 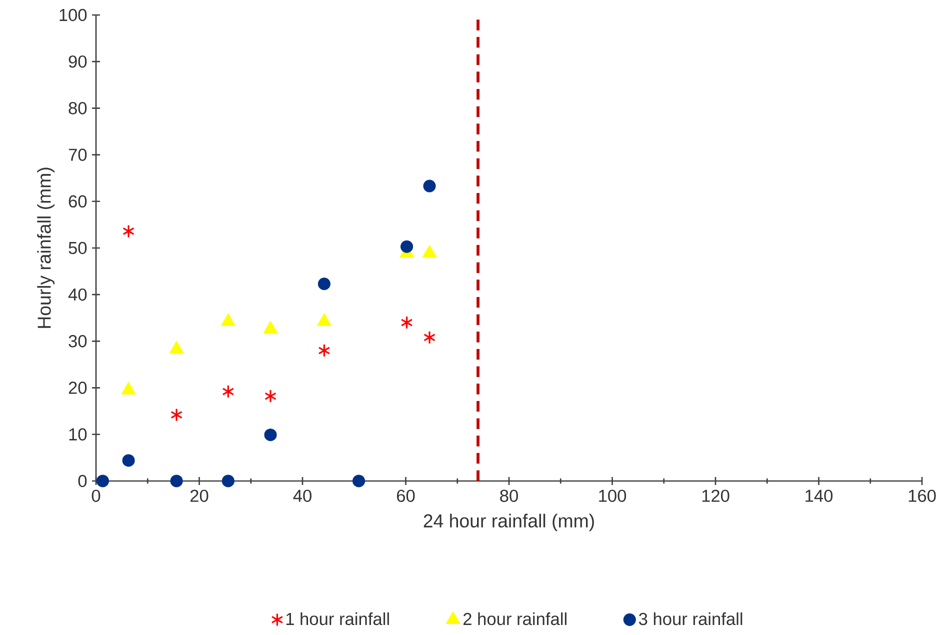 What do you see at coordinates (96, 496) in the screenshot?
I see `x-tick-label: 0` at bounding box center [96, 496].